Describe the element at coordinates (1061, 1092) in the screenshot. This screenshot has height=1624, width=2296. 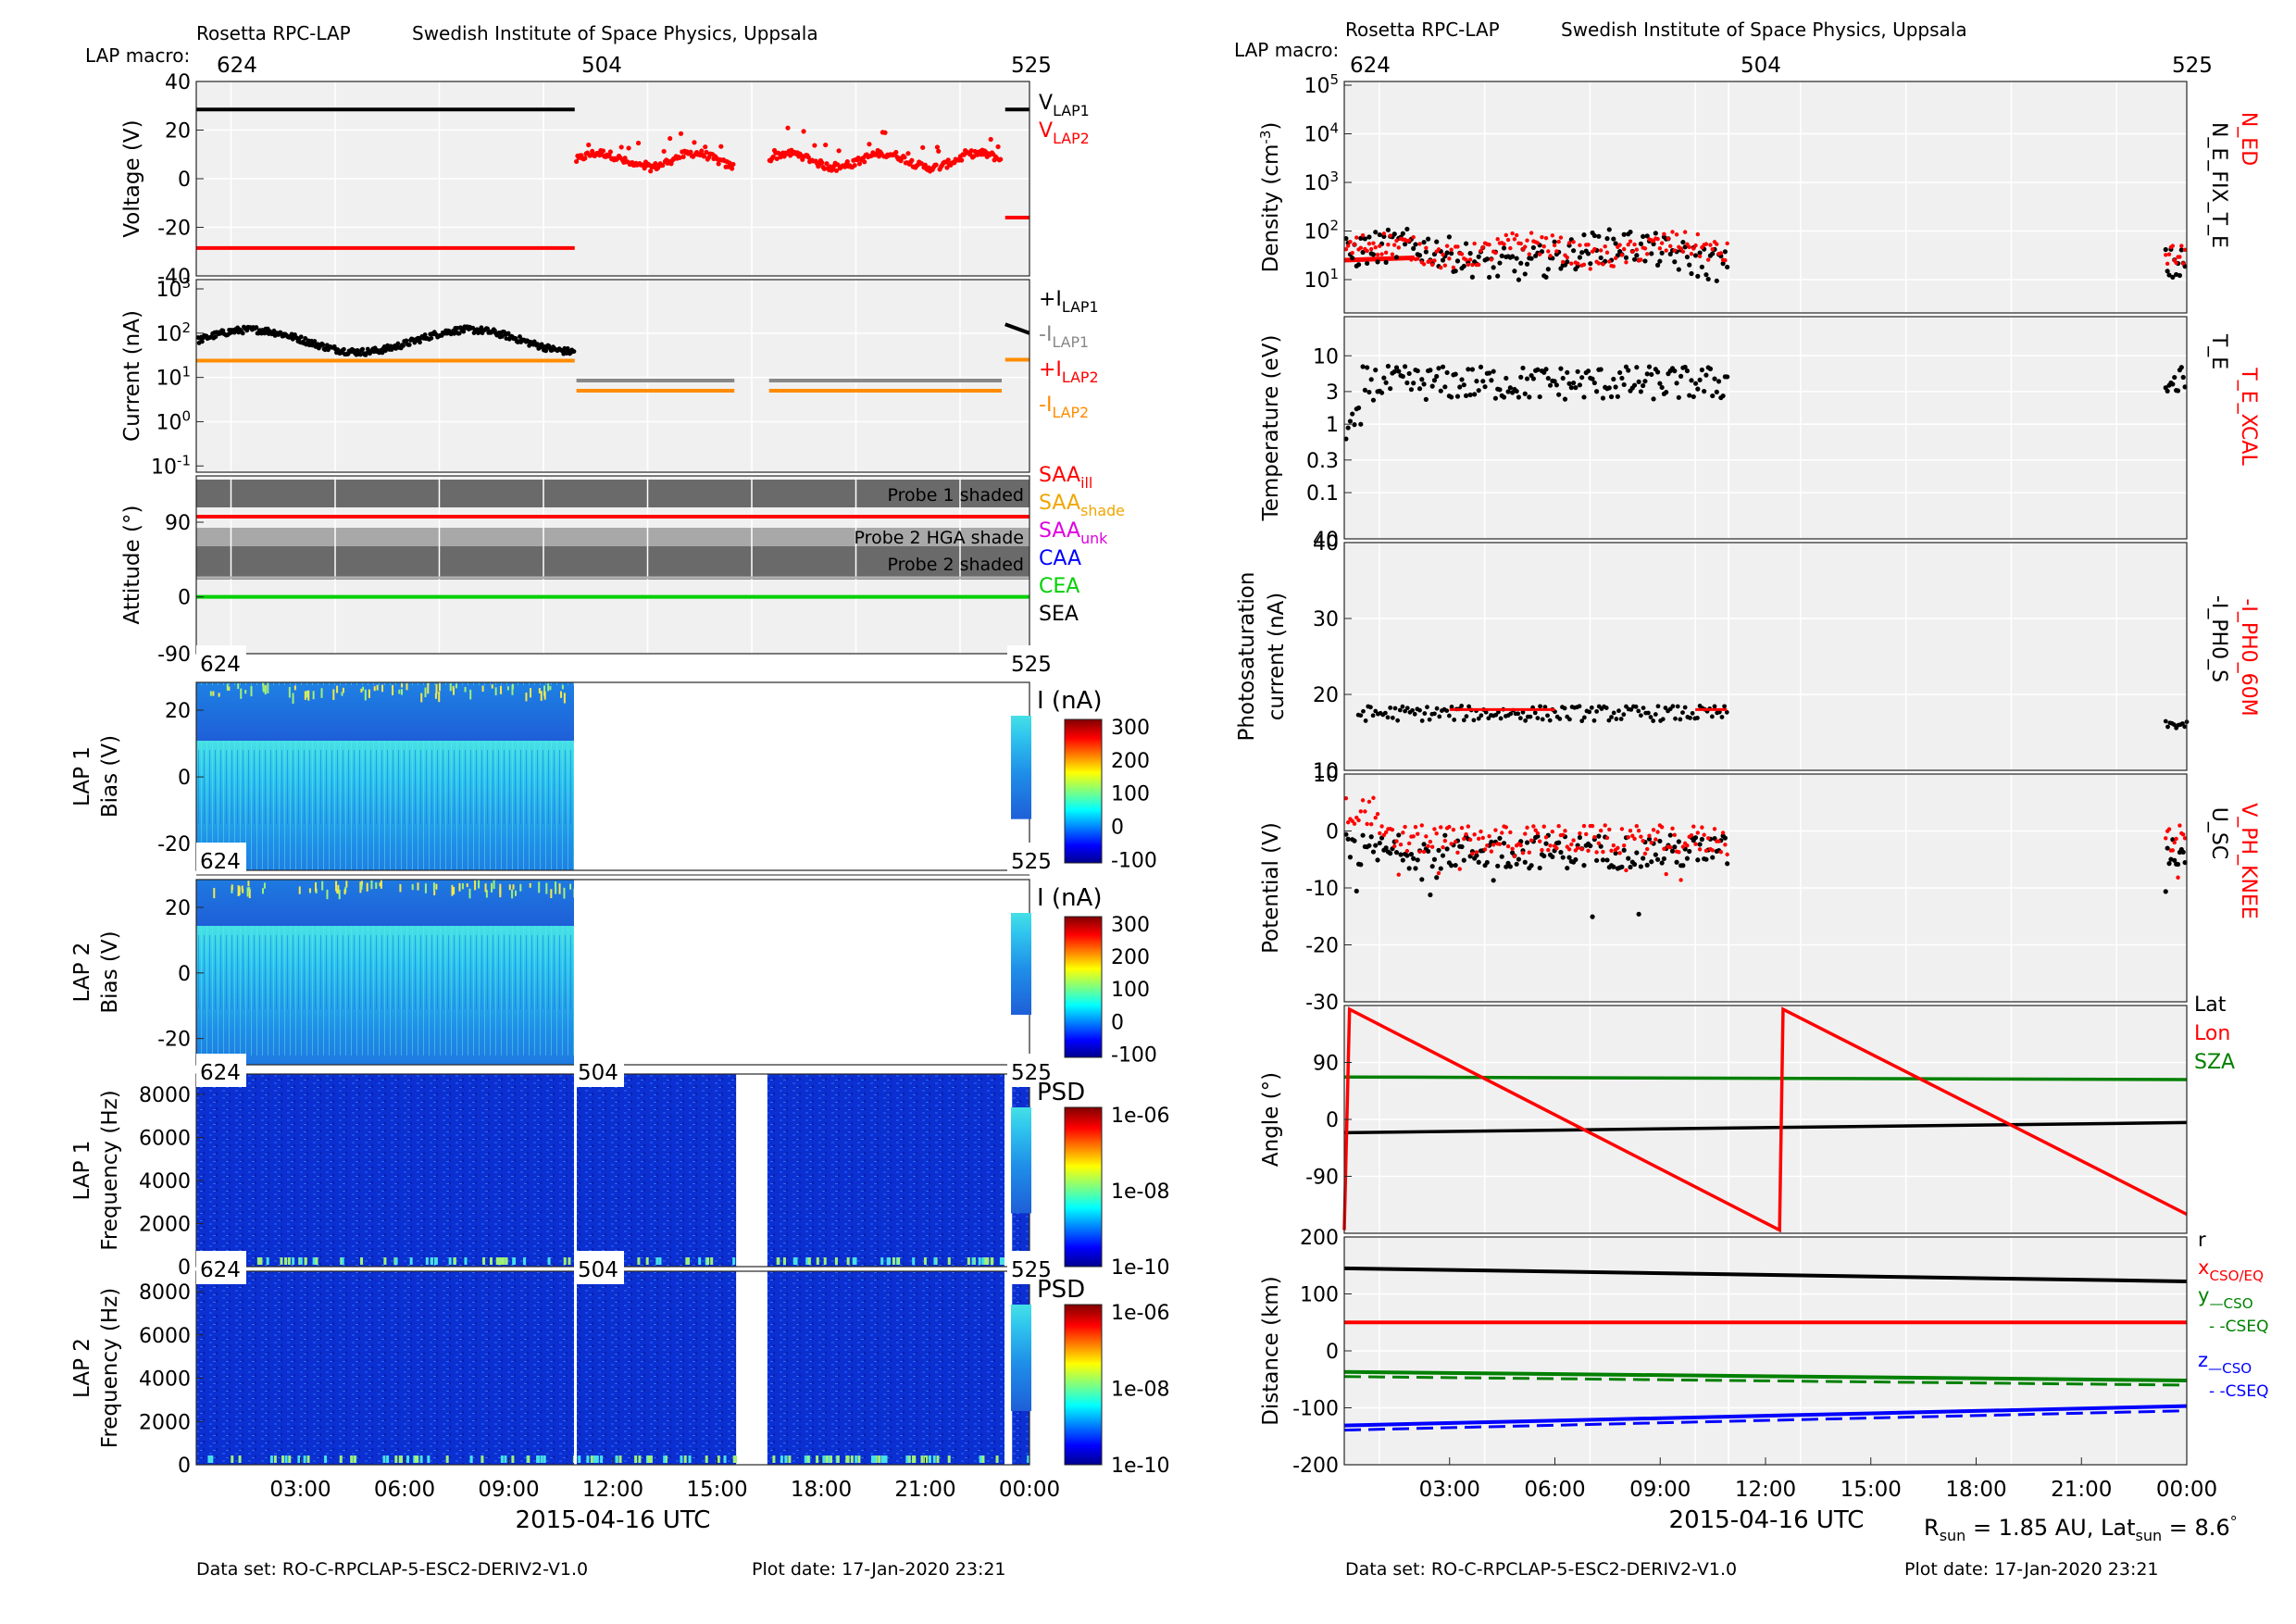
I see `colorbar-label: PSD` at that location.